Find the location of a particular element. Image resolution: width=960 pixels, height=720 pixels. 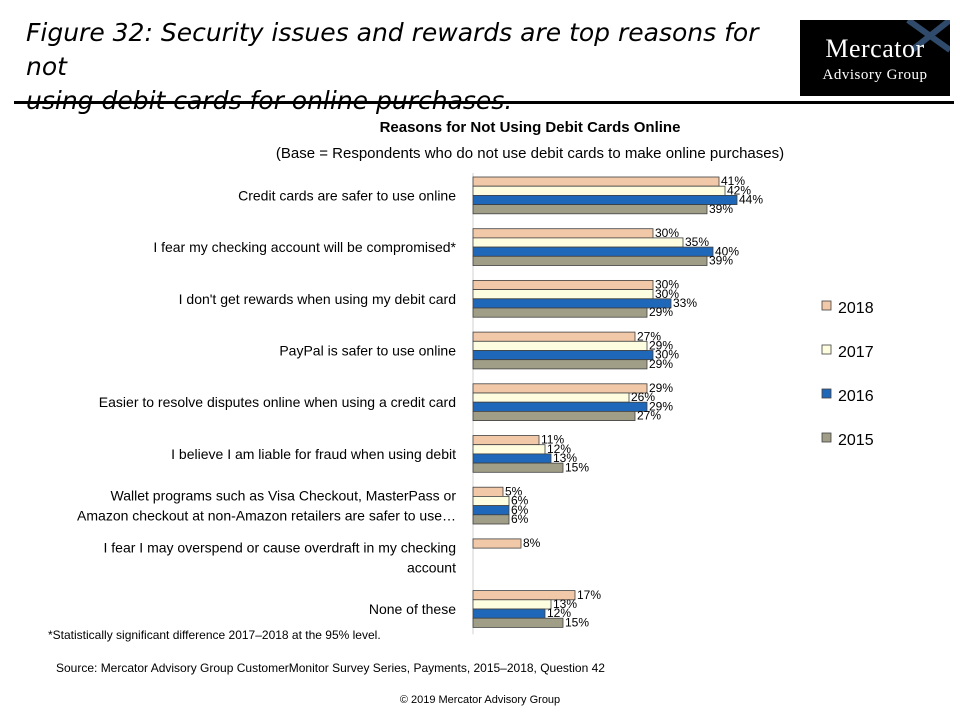

chart-title: Reasons for Not Using Debit Cards Online is located at coordinates (530, 127).